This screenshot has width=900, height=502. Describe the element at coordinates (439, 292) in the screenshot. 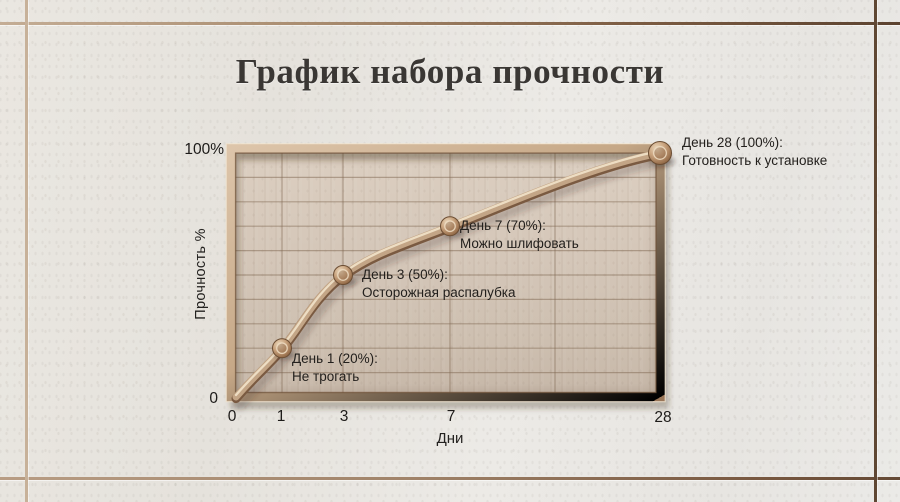

I see `annotation-day-3-line2: Осторожная распалубка` at that location.